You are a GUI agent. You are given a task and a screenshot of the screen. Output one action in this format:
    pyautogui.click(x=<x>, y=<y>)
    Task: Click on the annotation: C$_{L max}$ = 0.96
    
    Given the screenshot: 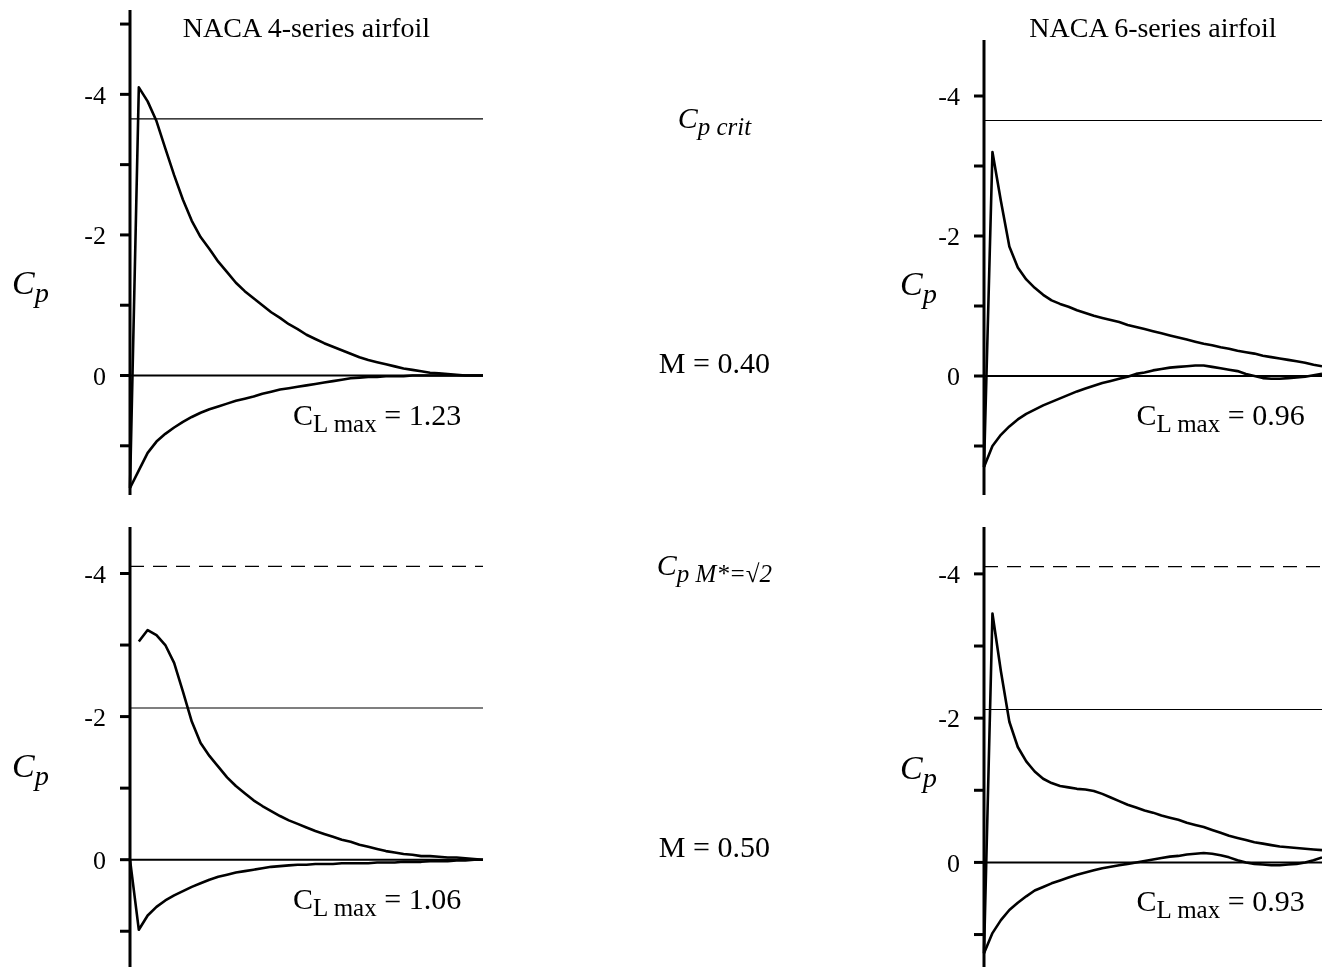 What is the action you would take?
    pyautogui.click(x=1220, y=418)
    